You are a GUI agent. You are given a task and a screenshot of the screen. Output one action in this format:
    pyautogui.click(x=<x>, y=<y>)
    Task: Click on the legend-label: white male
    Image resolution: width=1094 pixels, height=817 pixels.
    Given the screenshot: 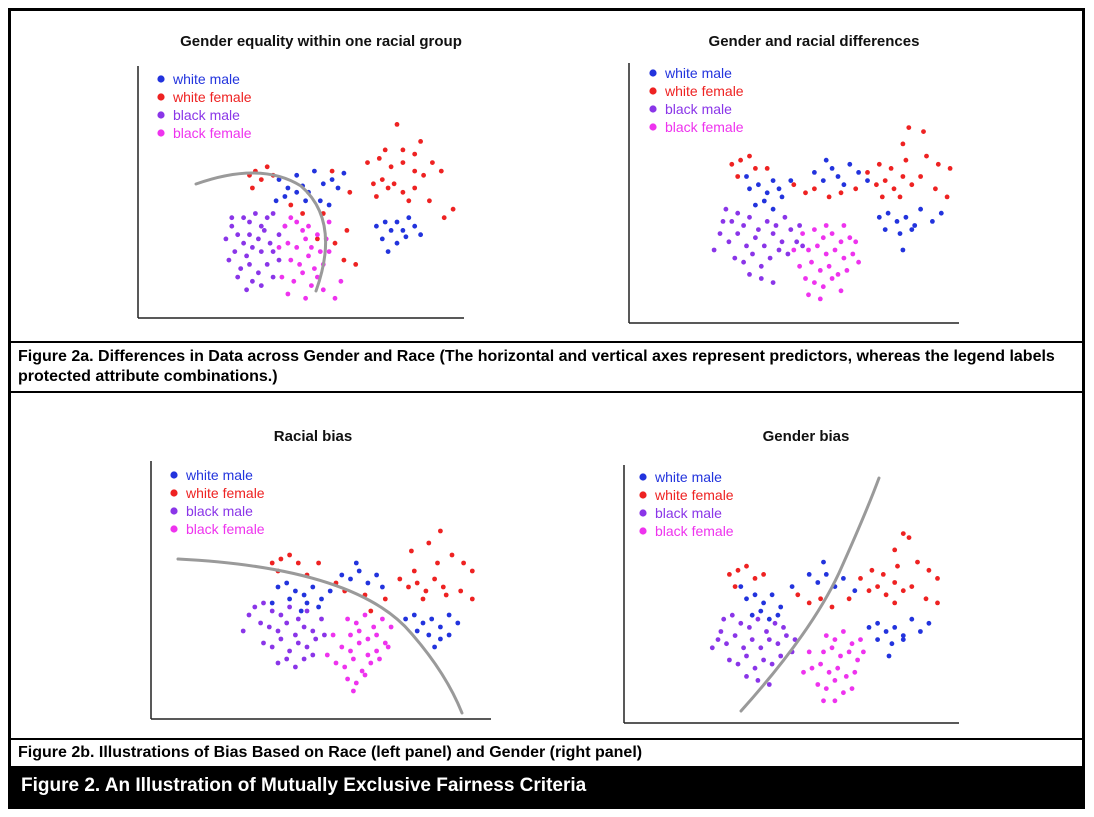 What is the action you would take?
    pyautogui.click(x=688, y=477)
    